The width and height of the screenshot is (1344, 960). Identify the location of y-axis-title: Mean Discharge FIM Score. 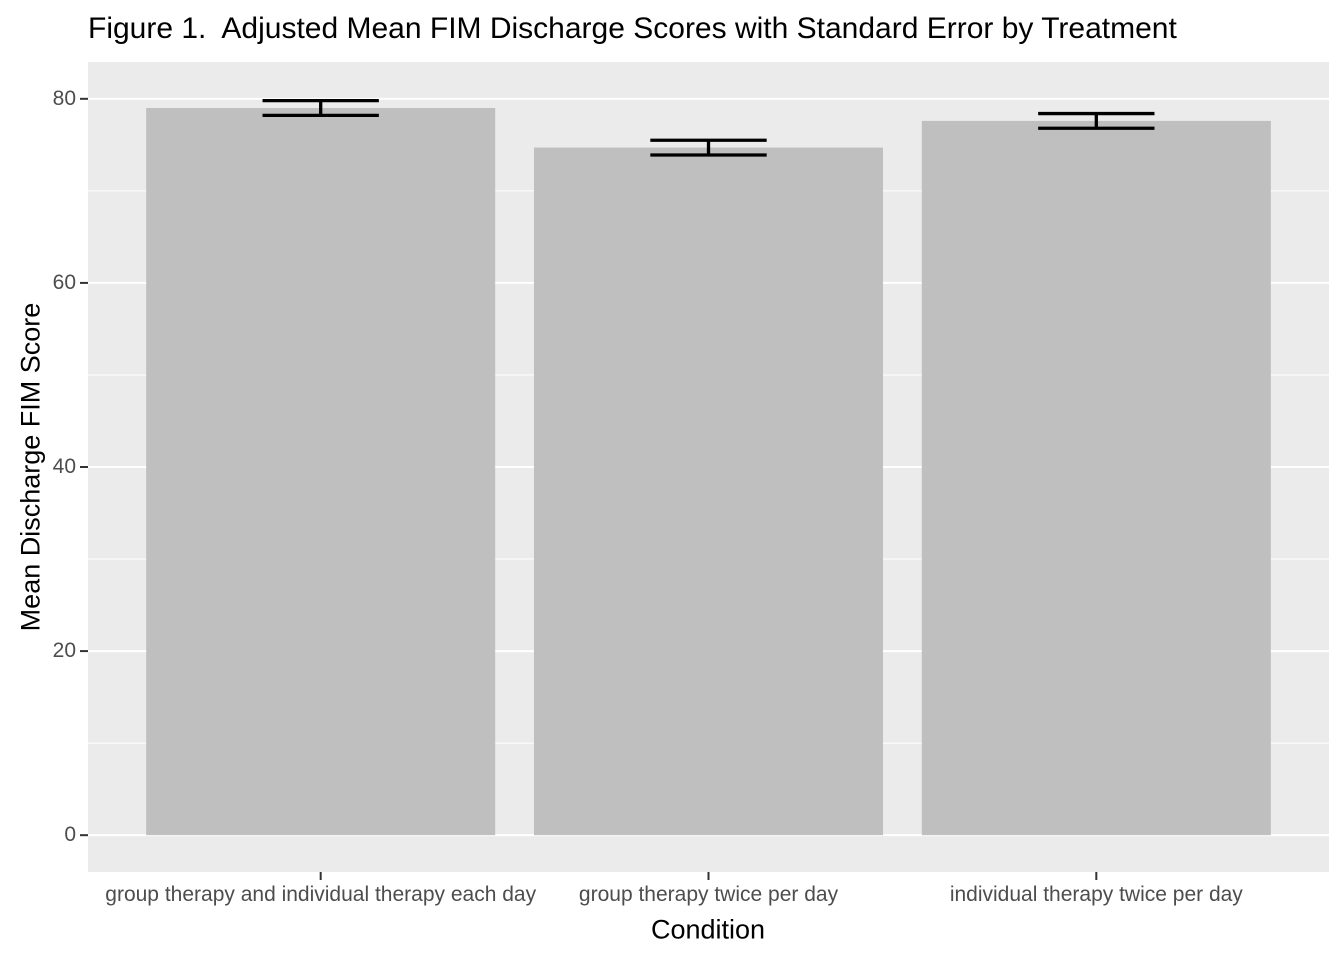
(30, 467).